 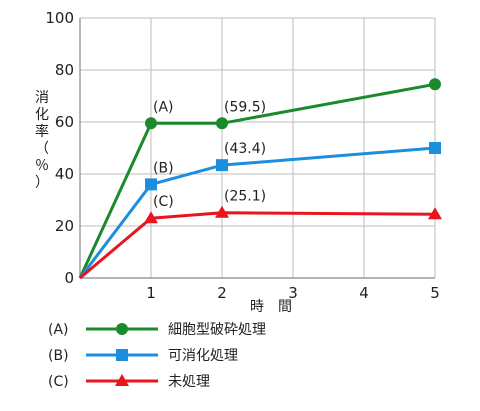 What do you see at coordinates (58, 356) in the screenshot?
I see `legend-key: (B)` at bounding box center [58, 356].